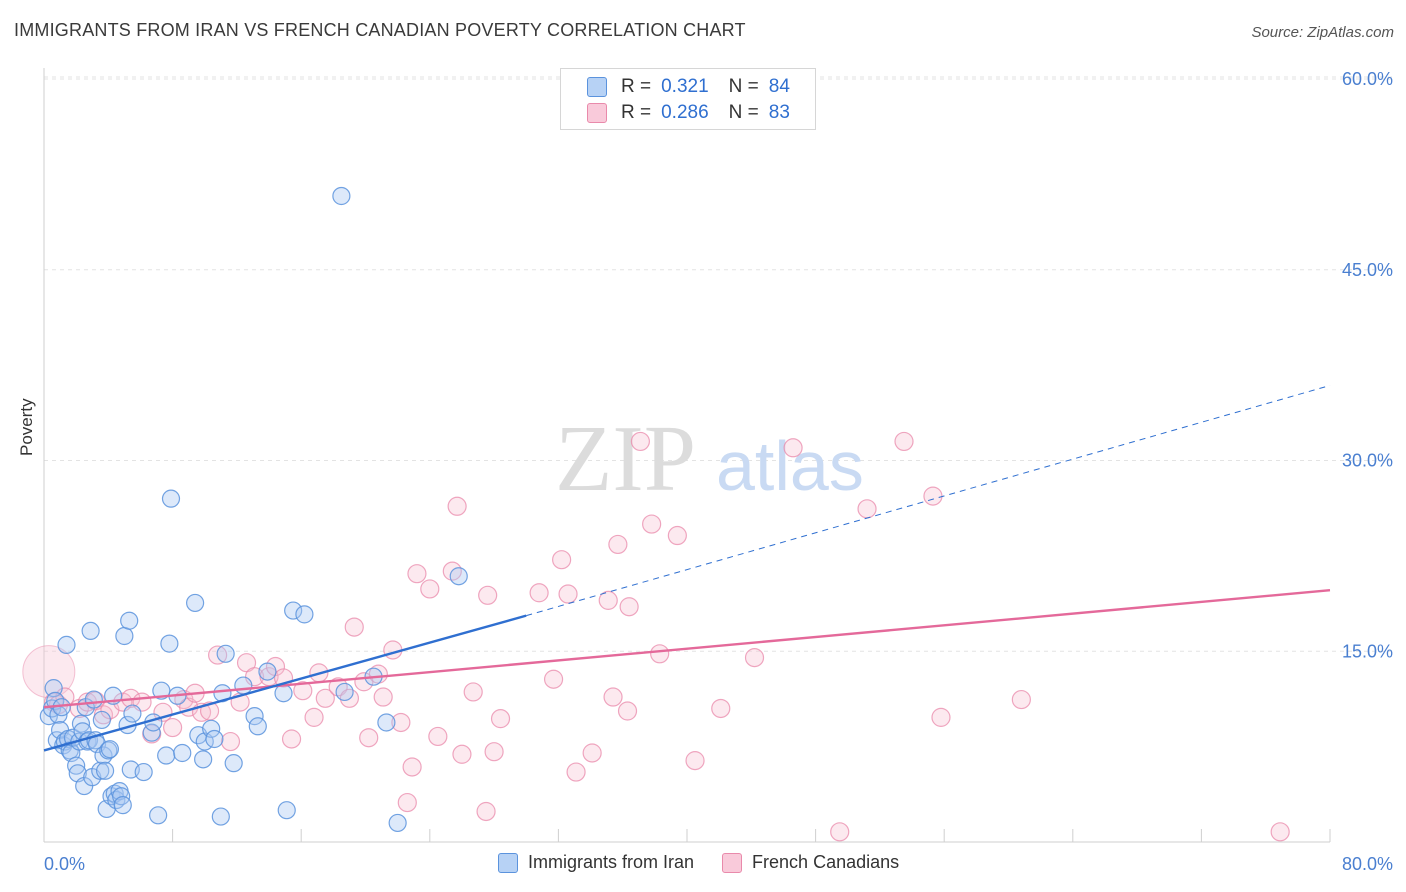 The height and width of the screenshot is (892, 1406). I want to click on source-label: Source: ZipAtlas.com, so click(1322, 32).